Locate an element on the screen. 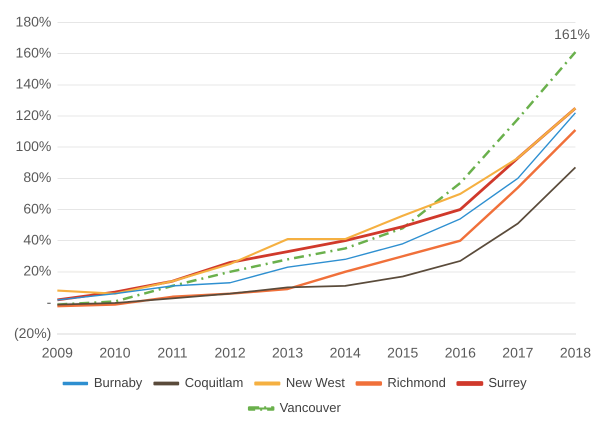 Image resolution: width=602 pixels, height=433 pixels. y-tick-label: 180% is located at coordinates (34, 21).